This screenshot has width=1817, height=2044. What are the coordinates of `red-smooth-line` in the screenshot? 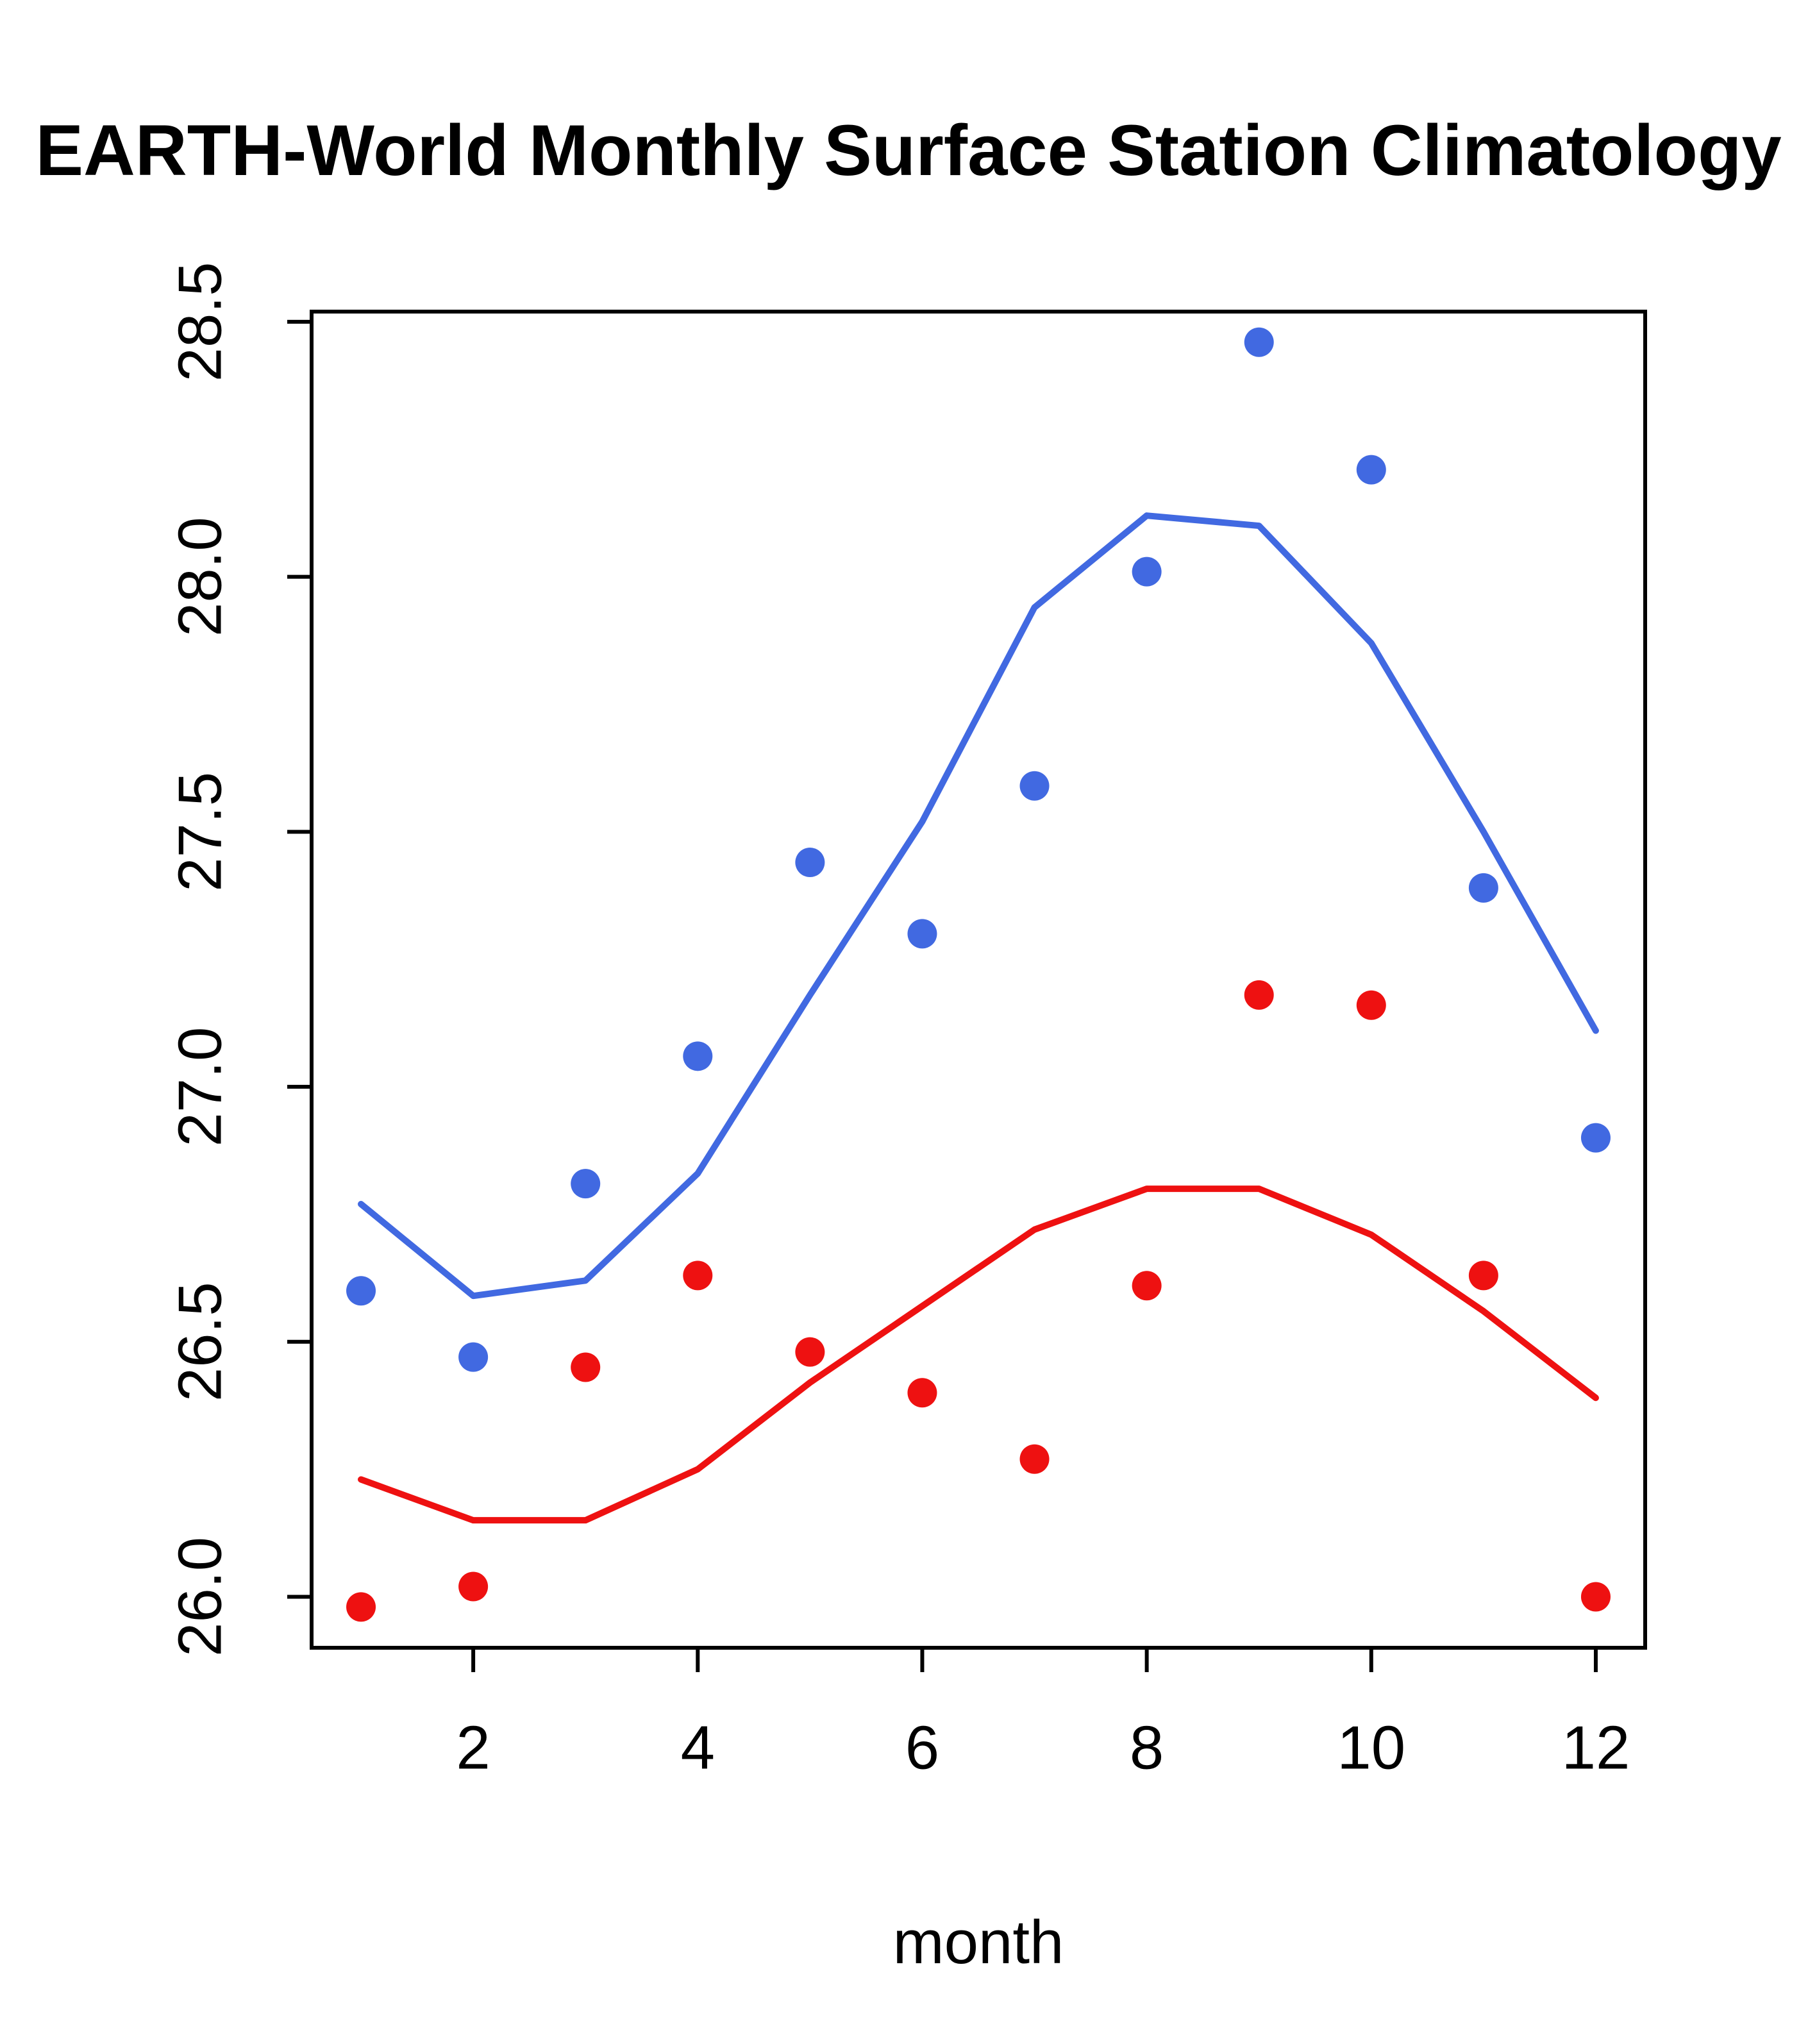 It's located at (979, 1354).